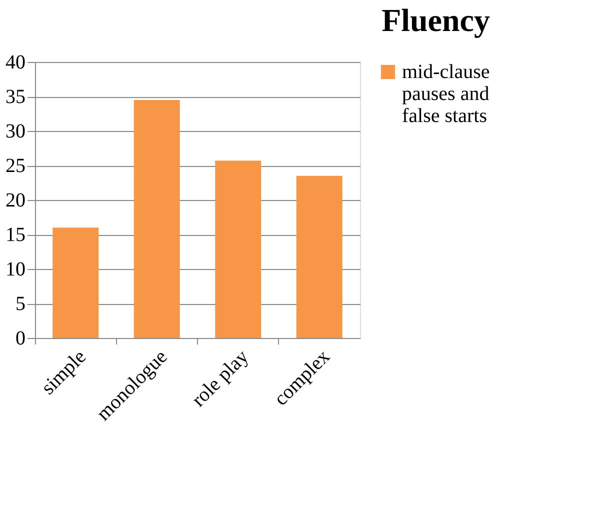 Image resolution: width=593 pixels, height=519 pixels. I want to click on y-tick-label: 20, so click(16, 201).